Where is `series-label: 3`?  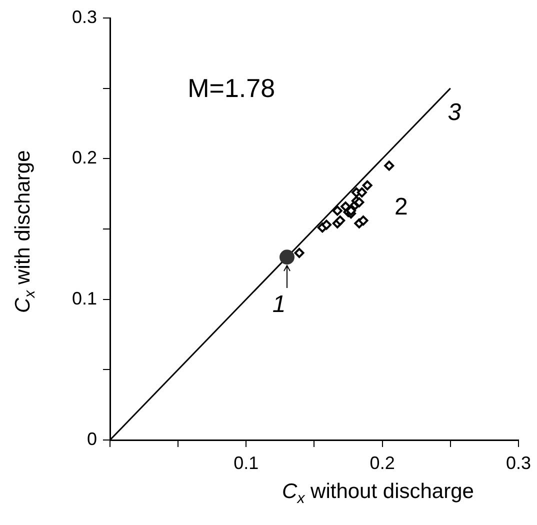 series-label: 3 is located at coordinates (455, 112).